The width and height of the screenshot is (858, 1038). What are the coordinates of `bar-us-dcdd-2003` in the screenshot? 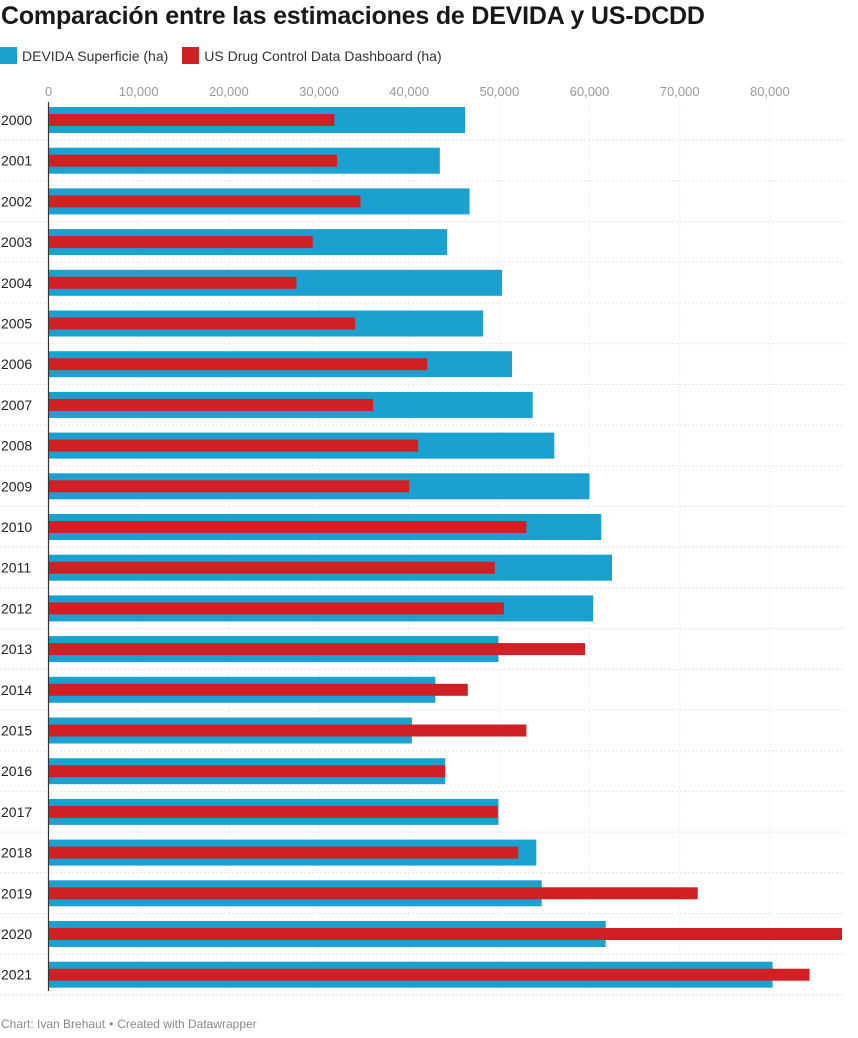 It's located at (180, 242).